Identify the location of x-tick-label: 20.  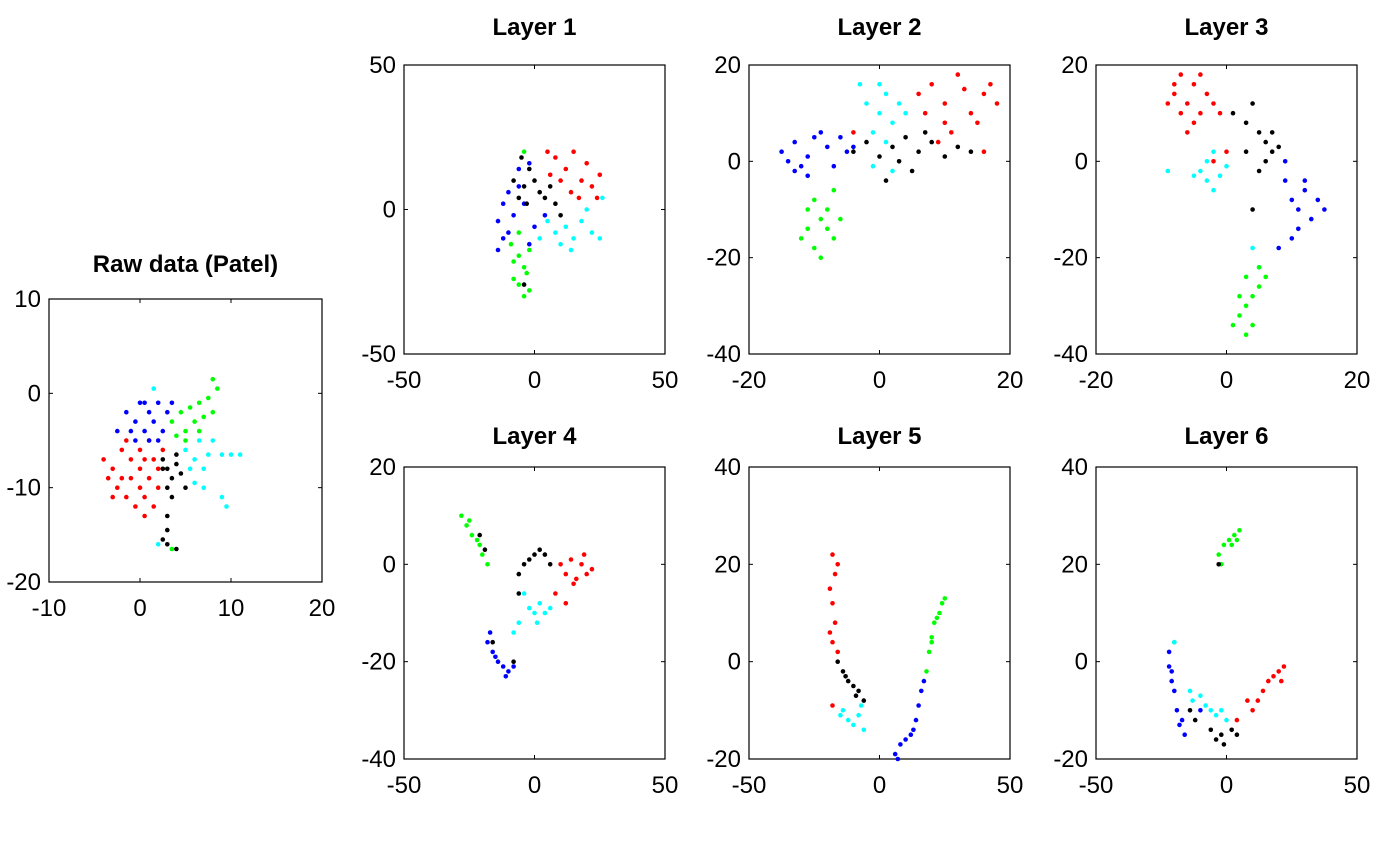
(322, 608).